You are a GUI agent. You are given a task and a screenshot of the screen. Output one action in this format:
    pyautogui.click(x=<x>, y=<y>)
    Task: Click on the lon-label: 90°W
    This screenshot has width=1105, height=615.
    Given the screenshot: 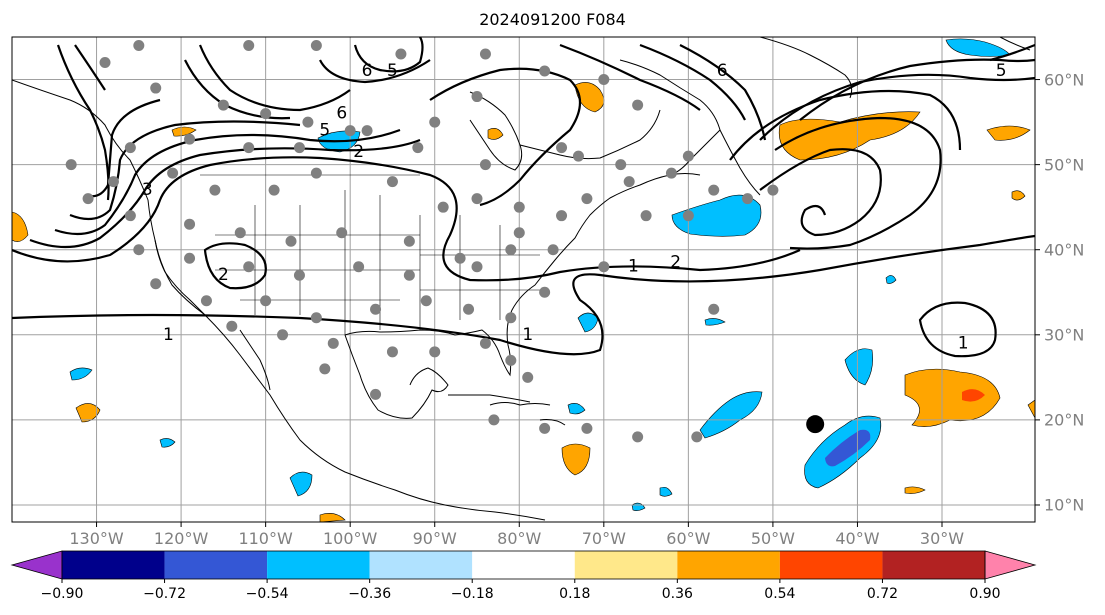 What is the action you would take?
    pyautogui.click(x=434, y=538)
    